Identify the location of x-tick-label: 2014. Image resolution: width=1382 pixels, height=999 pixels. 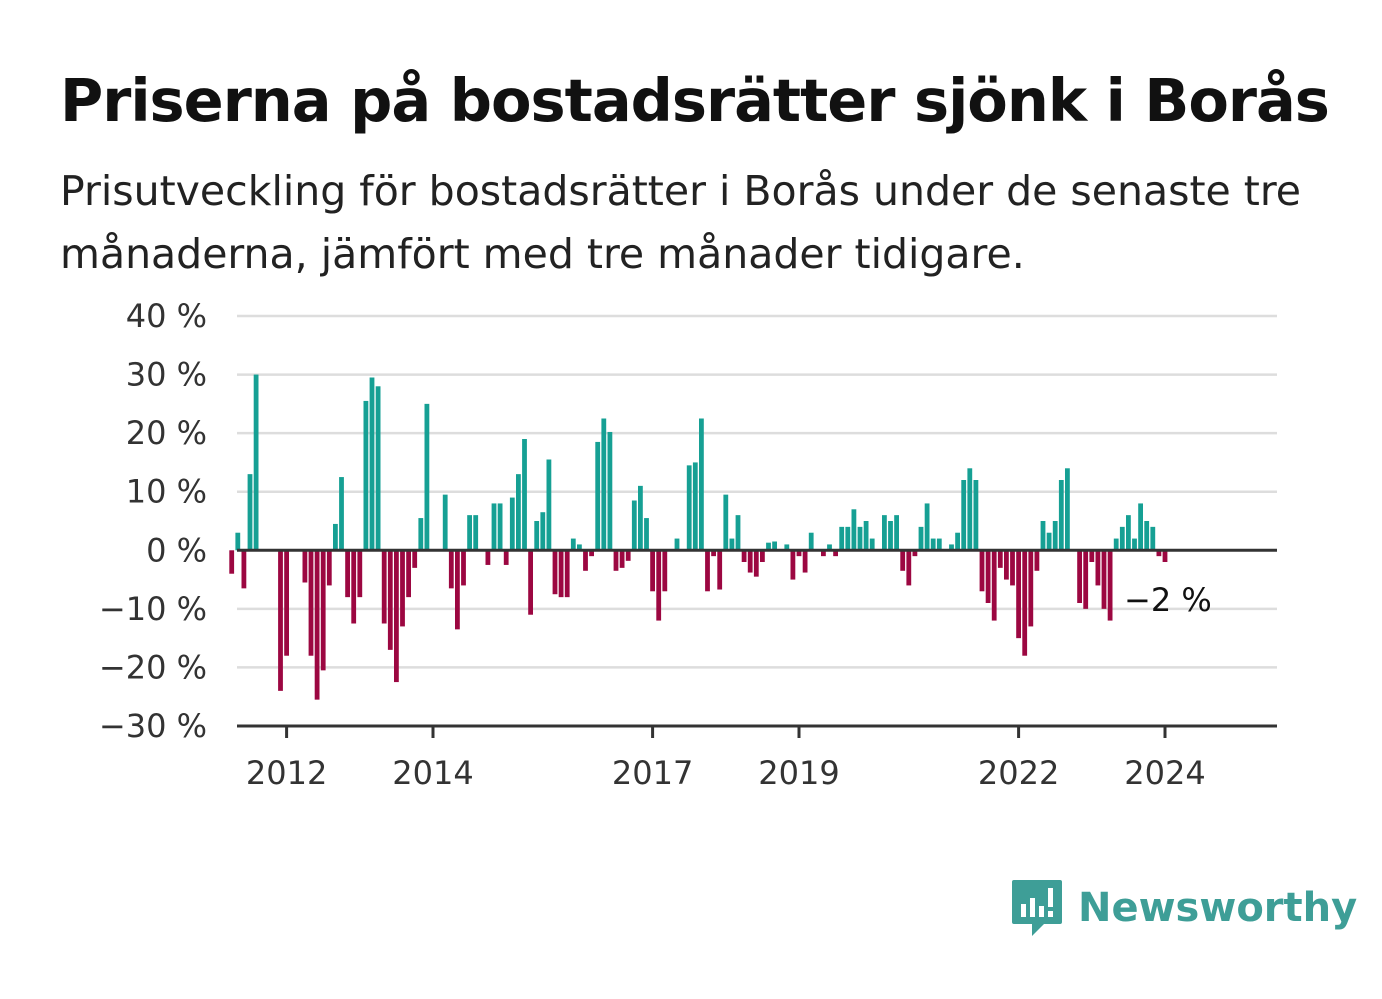
(432, 773).